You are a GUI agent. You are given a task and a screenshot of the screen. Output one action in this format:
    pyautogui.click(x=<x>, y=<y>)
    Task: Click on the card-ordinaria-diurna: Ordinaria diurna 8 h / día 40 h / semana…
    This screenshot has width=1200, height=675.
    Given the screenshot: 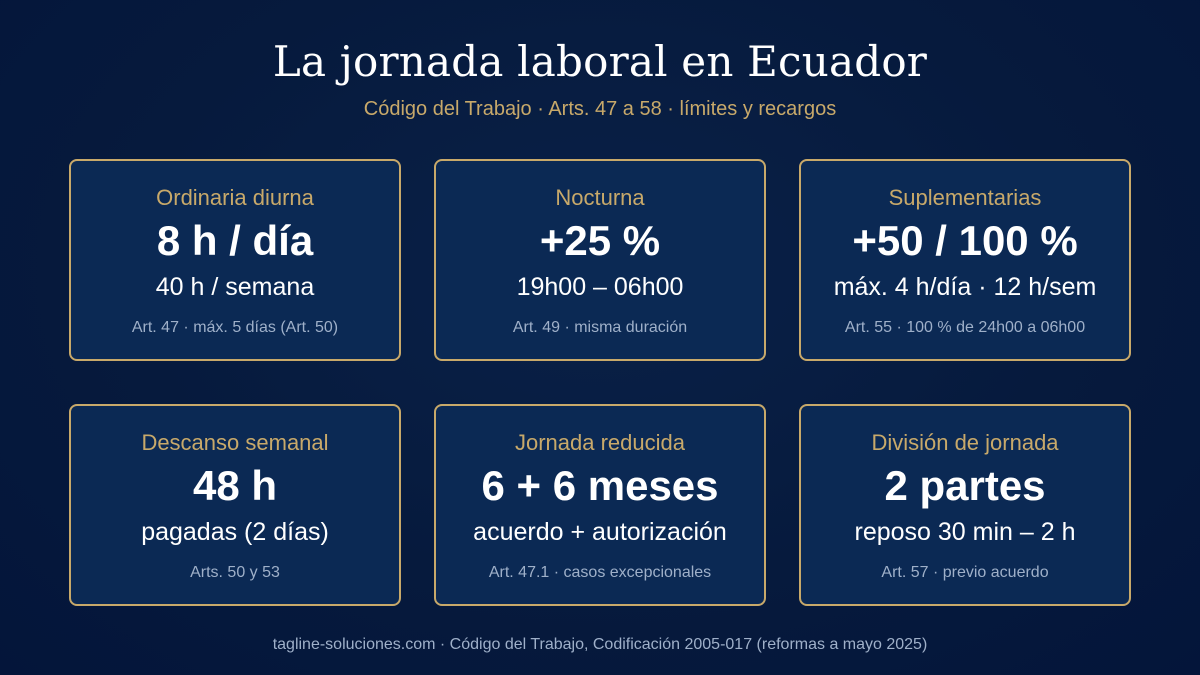 What is the action you would take?
    pyautogui.click(x=235, y=260)
    